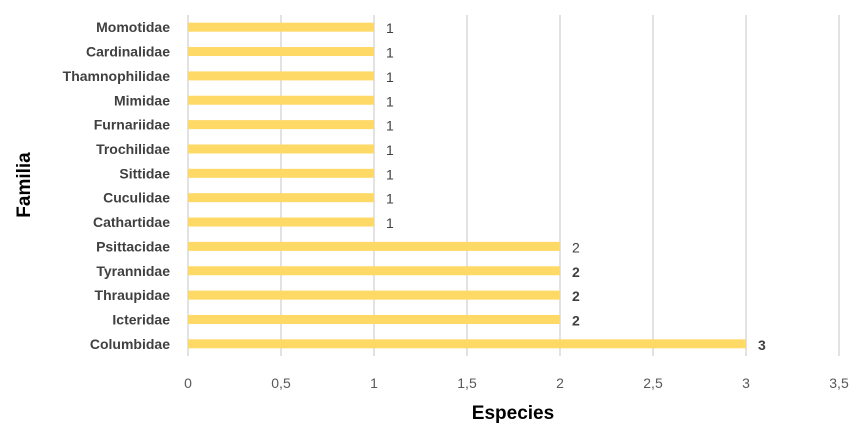 The height and width of the screenshot is (436, 867). Describe the element at coordinates (516, 383) in the screenshot. I see `x-tick-labels: 0 0,5 1 1,5 2 2,5 3 3,5` at that location.